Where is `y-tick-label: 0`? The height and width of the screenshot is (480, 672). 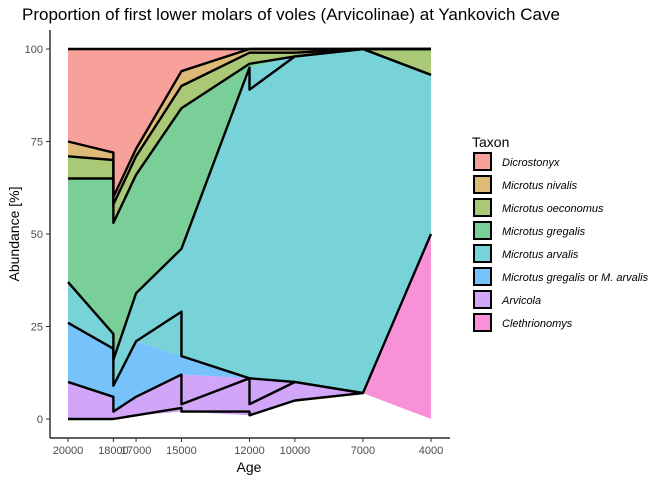
y-tick-label: 0 is located at coordinates (40, 420).